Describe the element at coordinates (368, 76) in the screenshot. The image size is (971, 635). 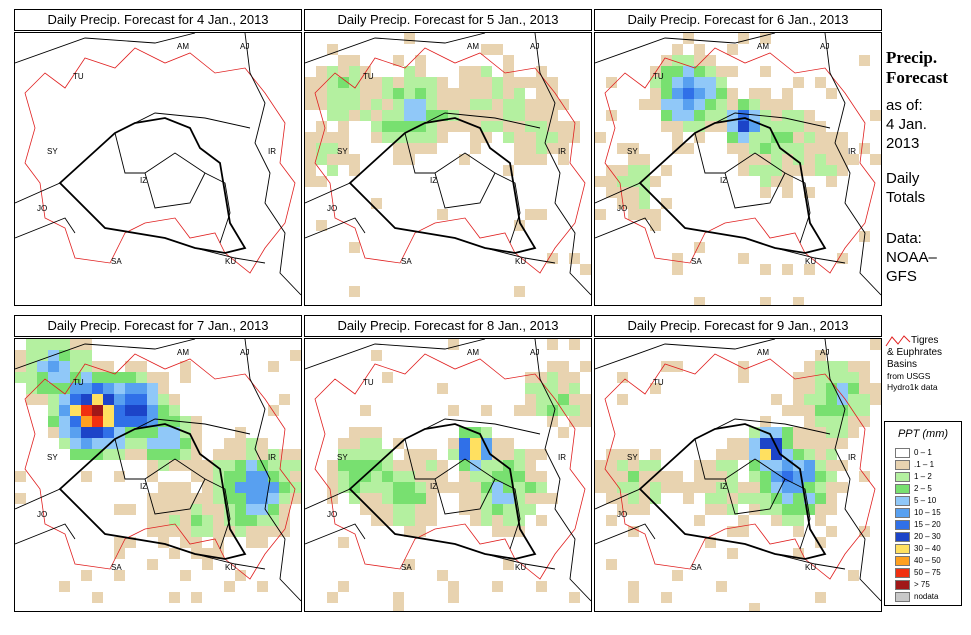
I see `country-label: TU` at that location.